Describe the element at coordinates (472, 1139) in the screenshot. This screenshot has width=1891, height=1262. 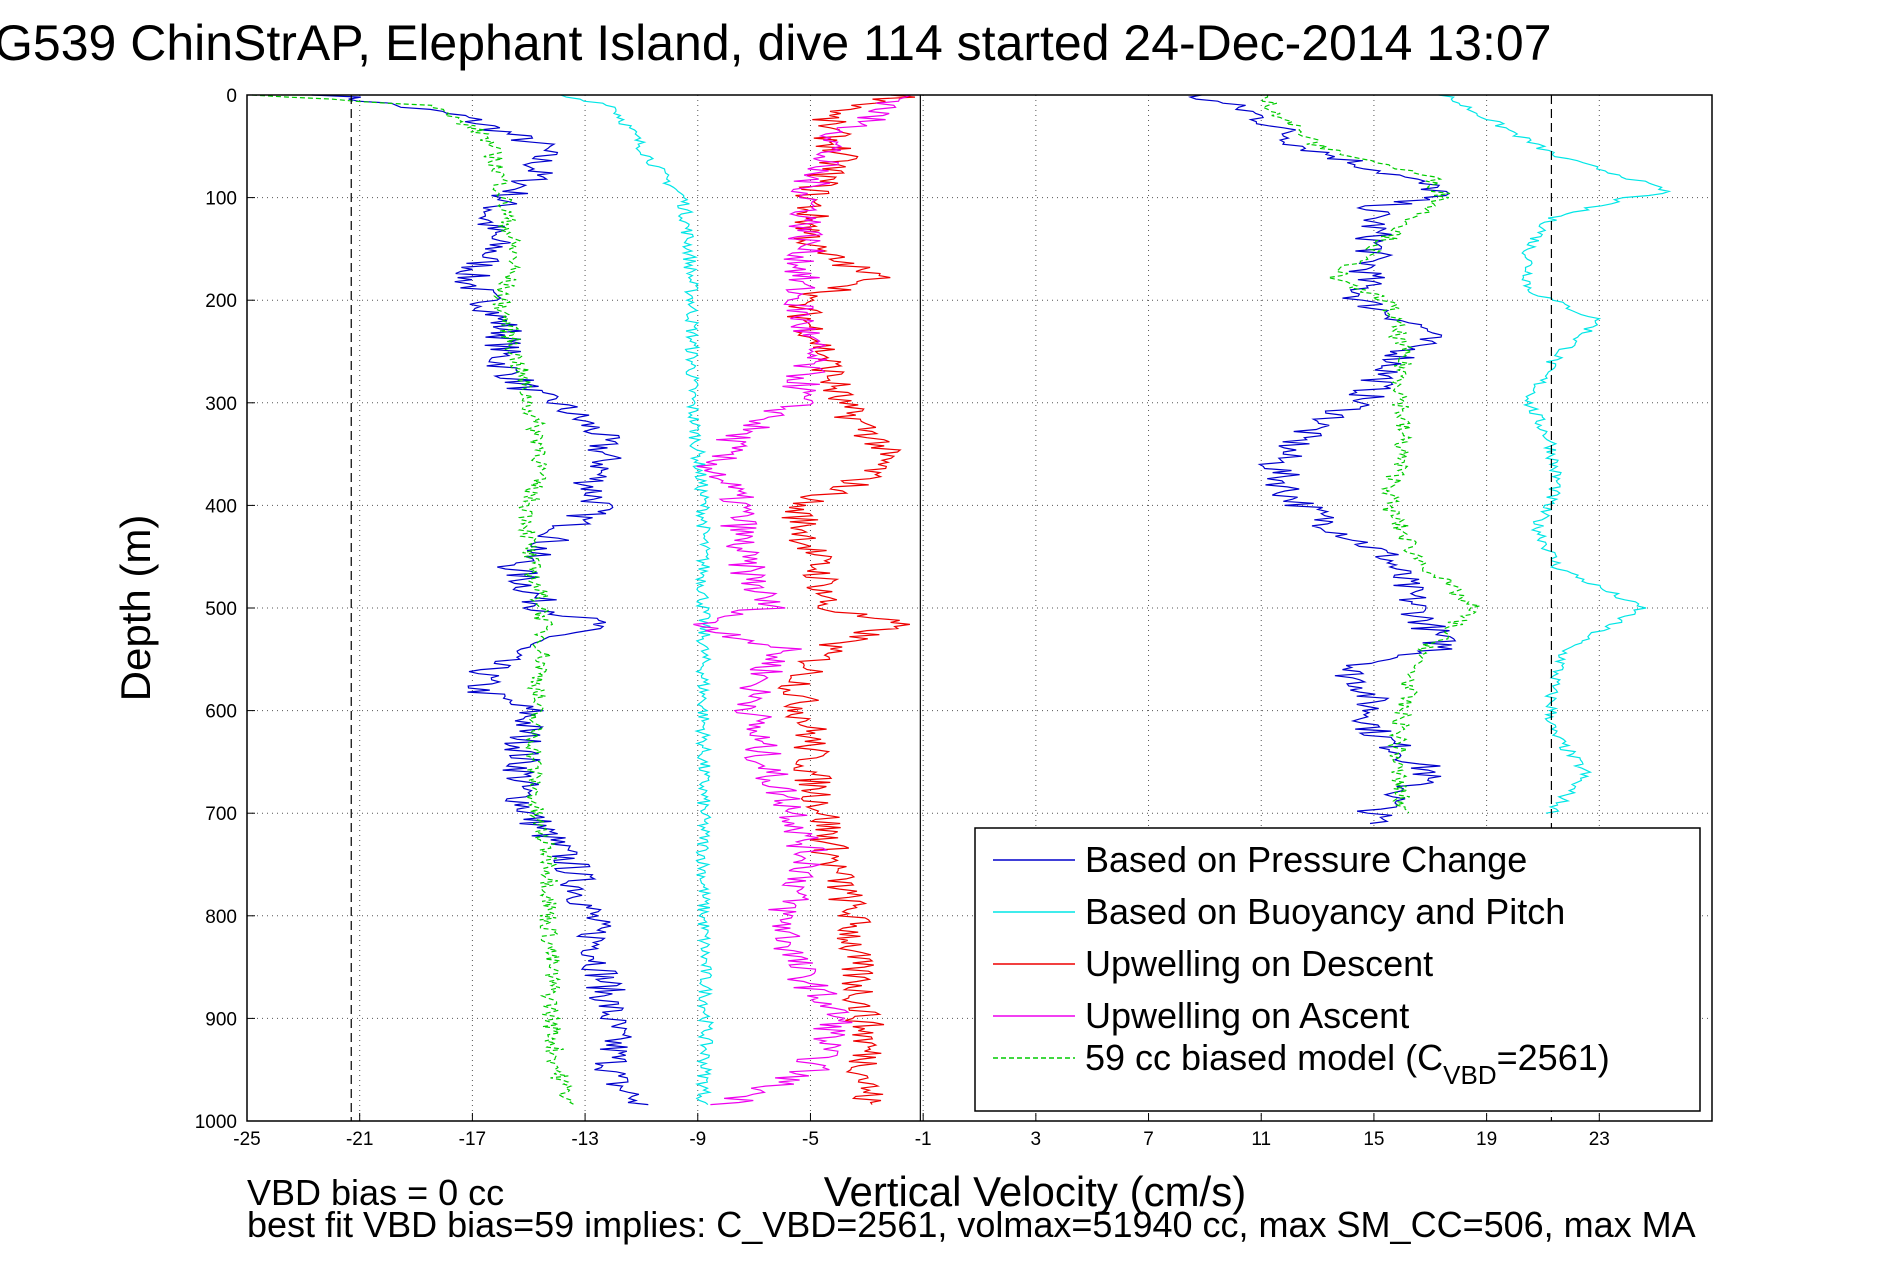
I see `x-tick-label: -17` at that location.